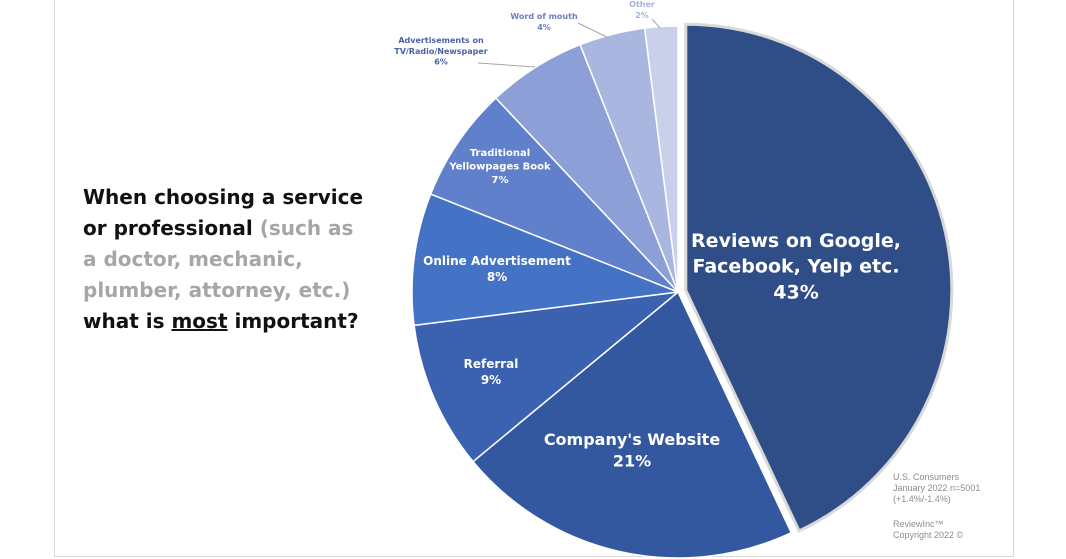 Image resolution: width=1066 pixels, height=559 pixels. I want to click on footnote-line-4: ReviewInc™, so click(918, 524).